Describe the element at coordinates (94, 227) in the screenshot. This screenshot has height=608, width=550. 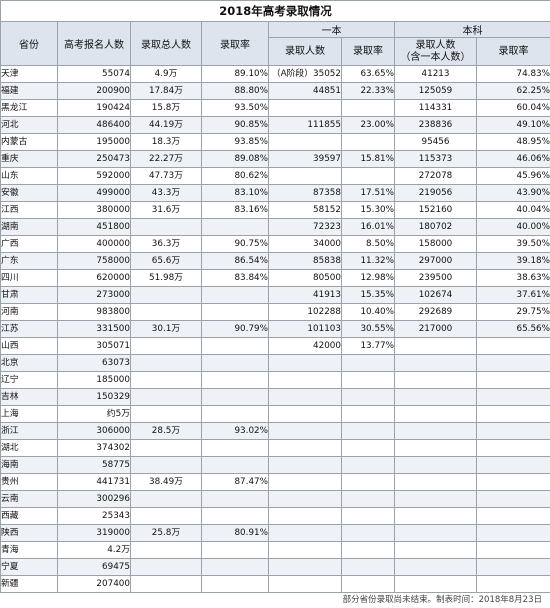
I see `applicants-cell: 451800` at that location.